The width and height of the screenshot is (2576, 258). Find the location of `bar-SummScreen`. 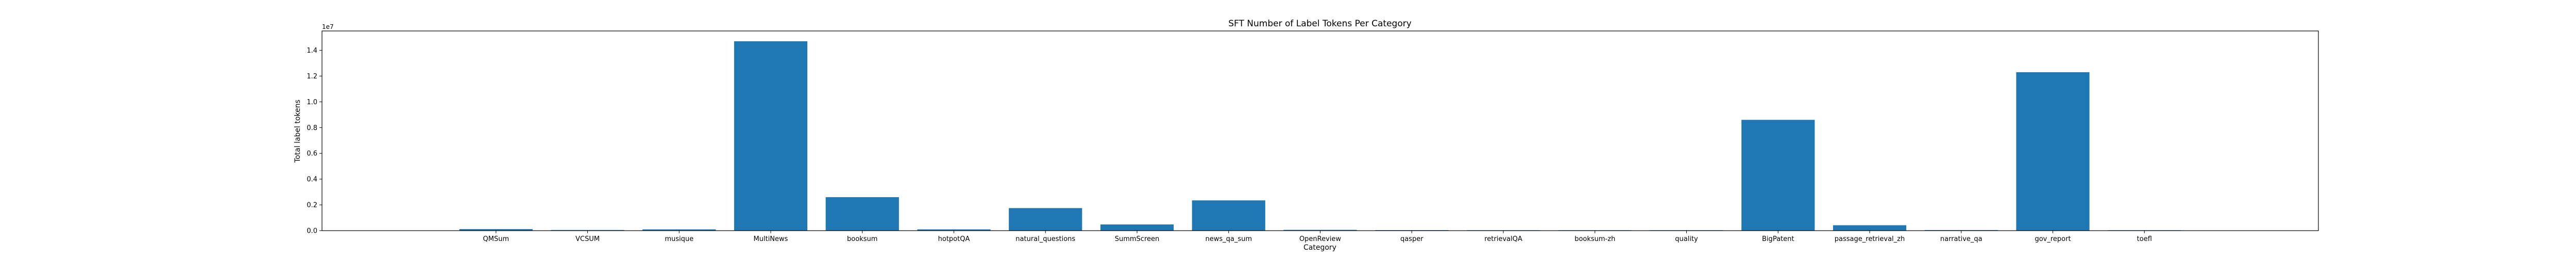

bar-SummScreen is located at coordinates (1137, 227).